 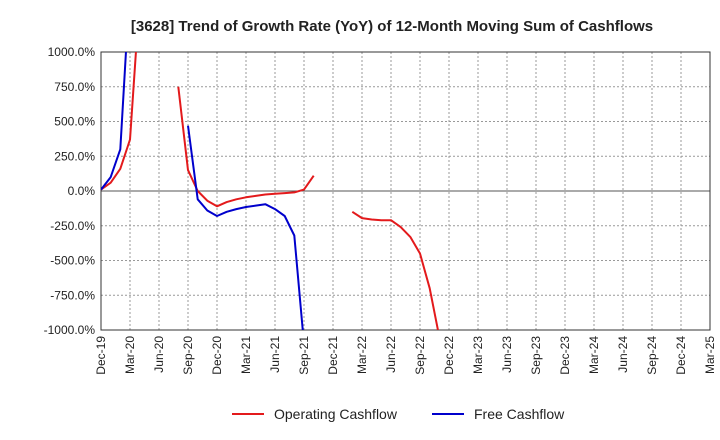 What do you see at coordinates (72, 295) in the screenshot?
I see `y-tick-label: -750.0%` at bounding box center [72, 295].